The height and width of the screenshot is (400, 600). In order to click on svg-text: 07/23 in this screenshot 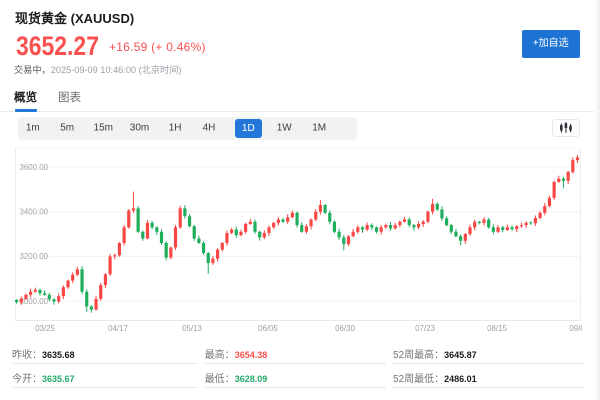, I will do `click(425, 328)`.